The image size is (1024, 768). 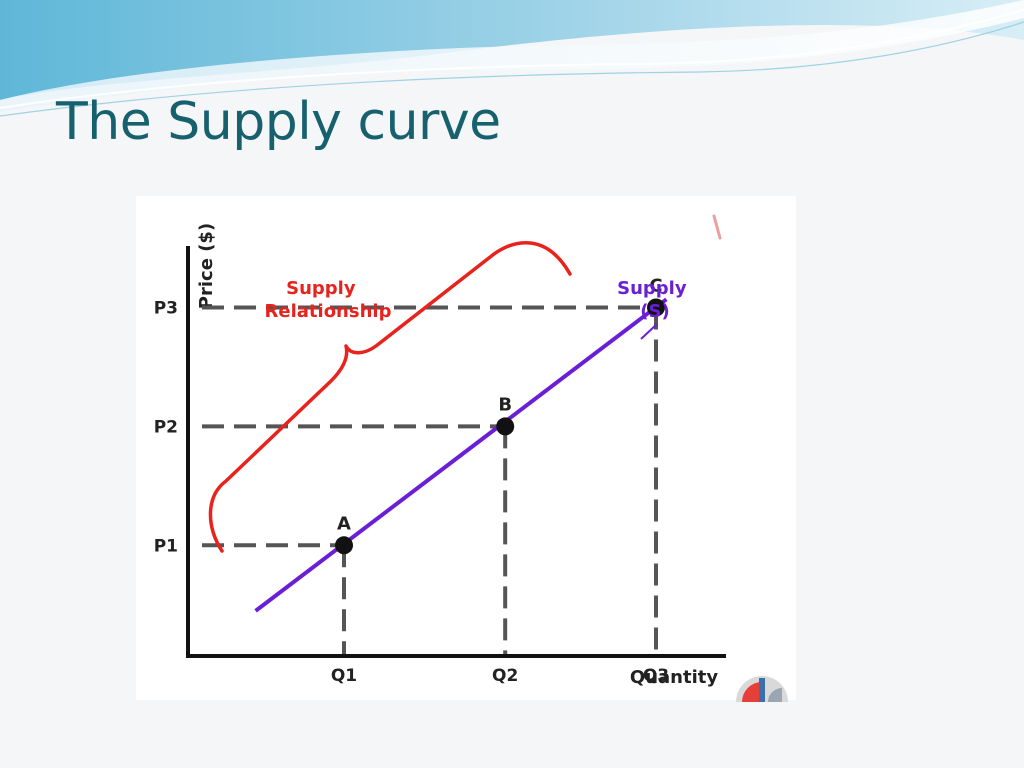 What do you see at coordinates (505, 426) in the screenshot?
I see `point-b` at bounding box center [505, 426].